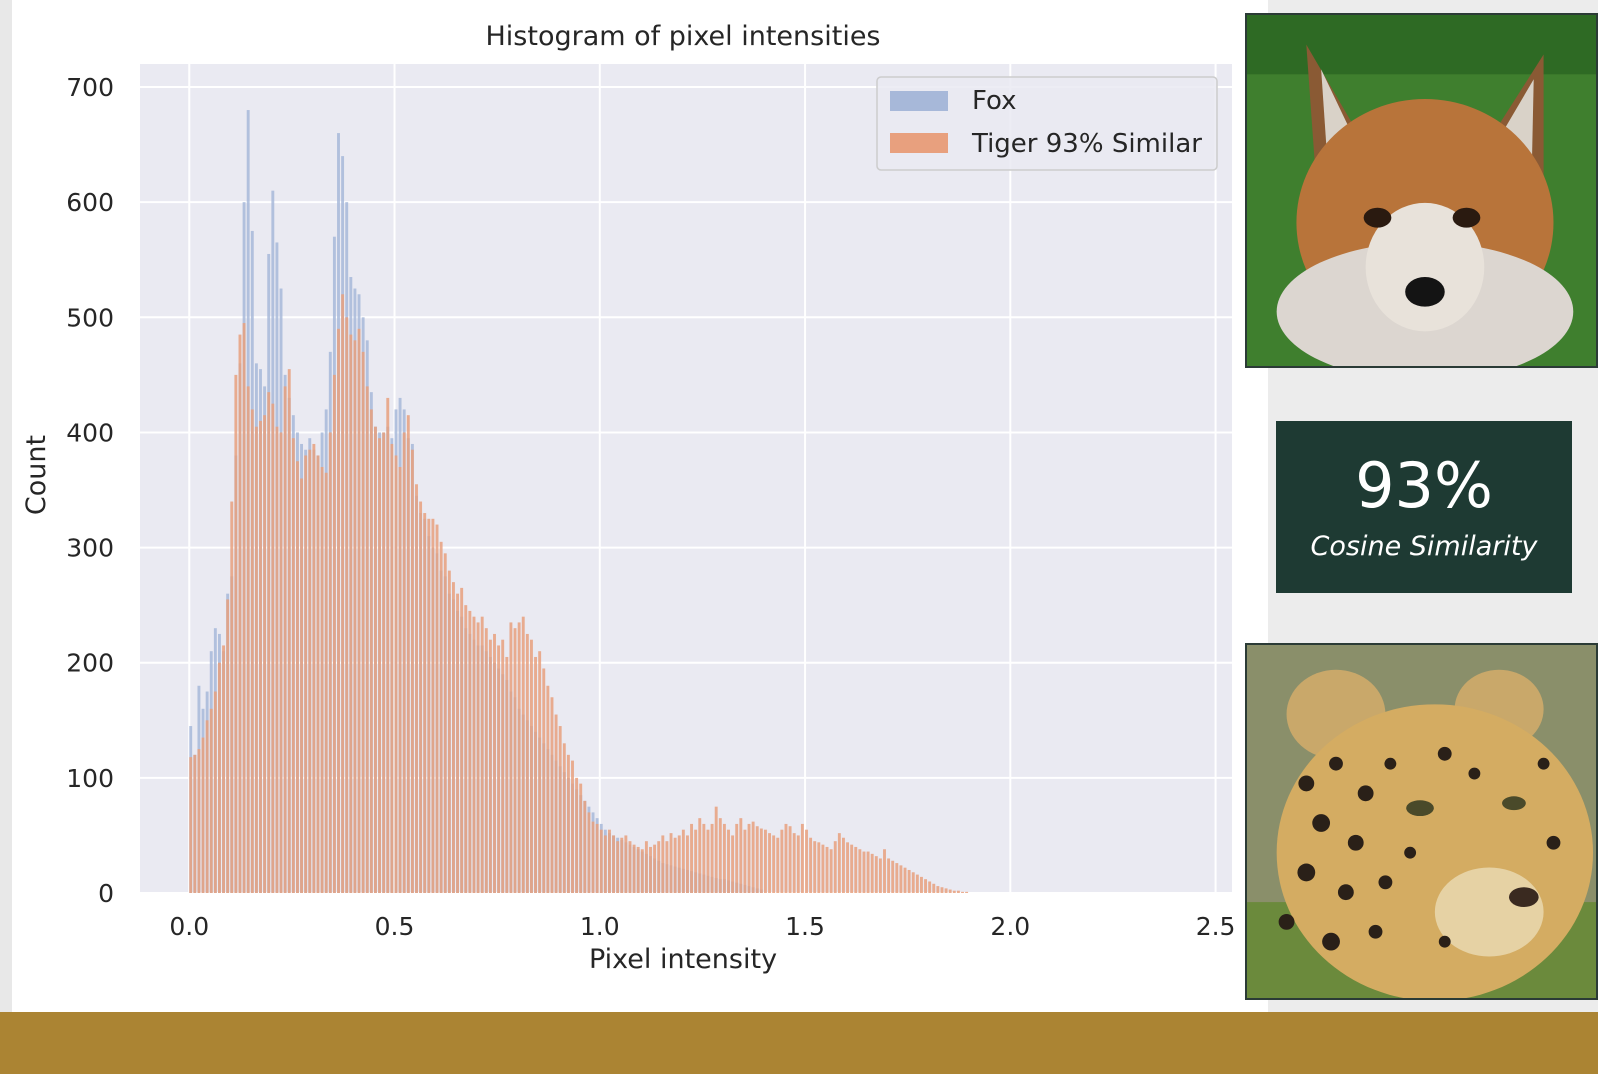  What do you see at coordinates (683, 36) in the screenshot?
I see `chart-title: Histogram of pixel intensities` at bounding box center [683, 36].